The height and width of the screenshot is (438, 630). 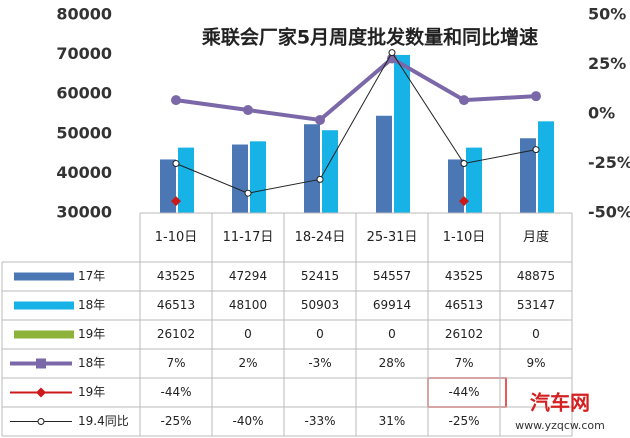 What do you see at coordinates (248, 237) in the screenshot?
I see `x-tick-label: 11-17日` at bounding box center [248, 237].